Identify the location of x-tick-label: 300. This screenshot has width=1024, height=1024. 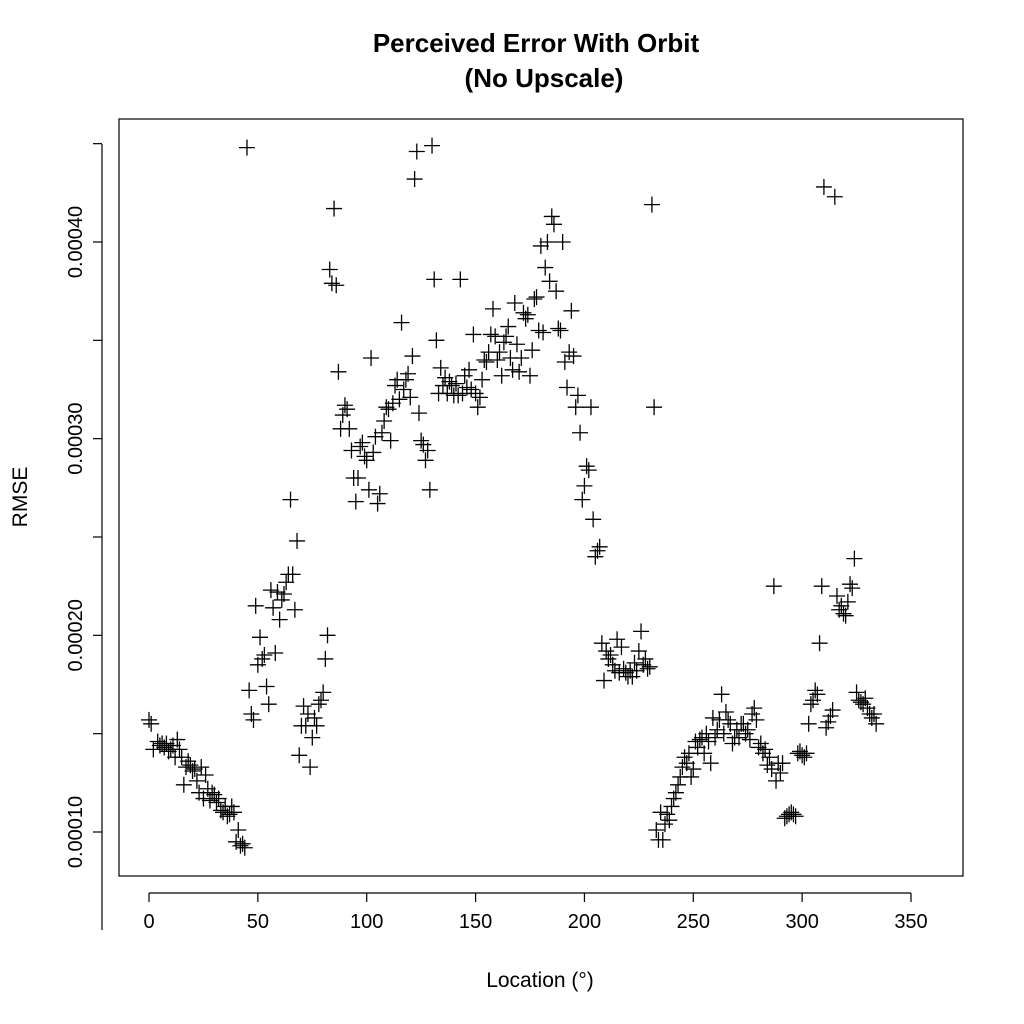
(801, 922).